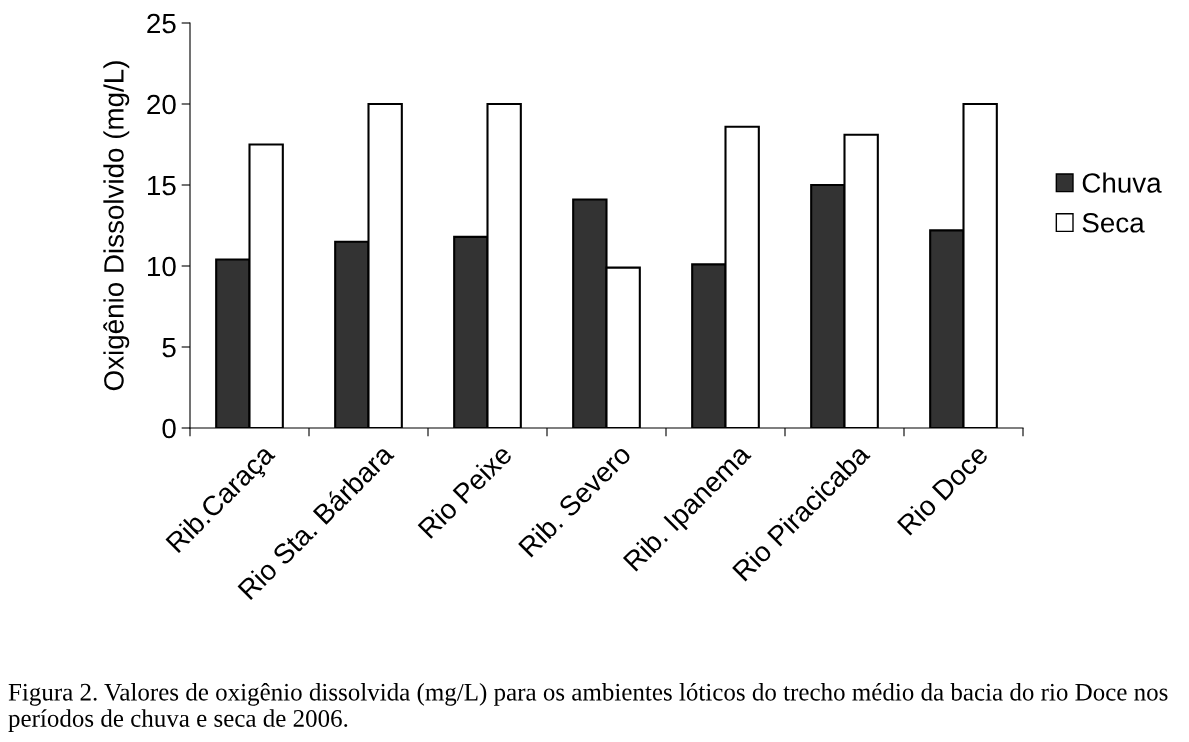 The height and width of the screenshot is (742, 1189). Describe the element at coordinates (169, 347) in the screenshot. I see `y-tick-label: 5` at that location.